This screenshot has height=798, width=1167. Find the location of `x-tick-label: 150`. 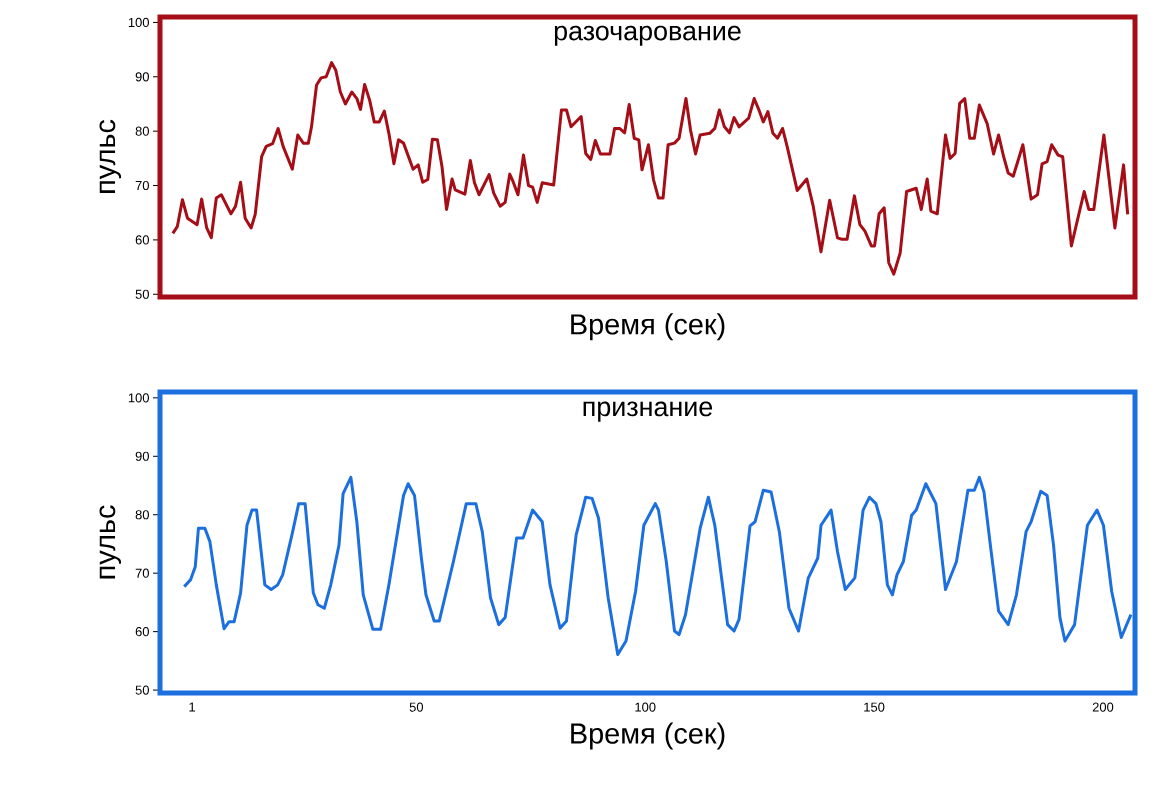

x-tick-label: 150 is located at coordinates (874, 707).